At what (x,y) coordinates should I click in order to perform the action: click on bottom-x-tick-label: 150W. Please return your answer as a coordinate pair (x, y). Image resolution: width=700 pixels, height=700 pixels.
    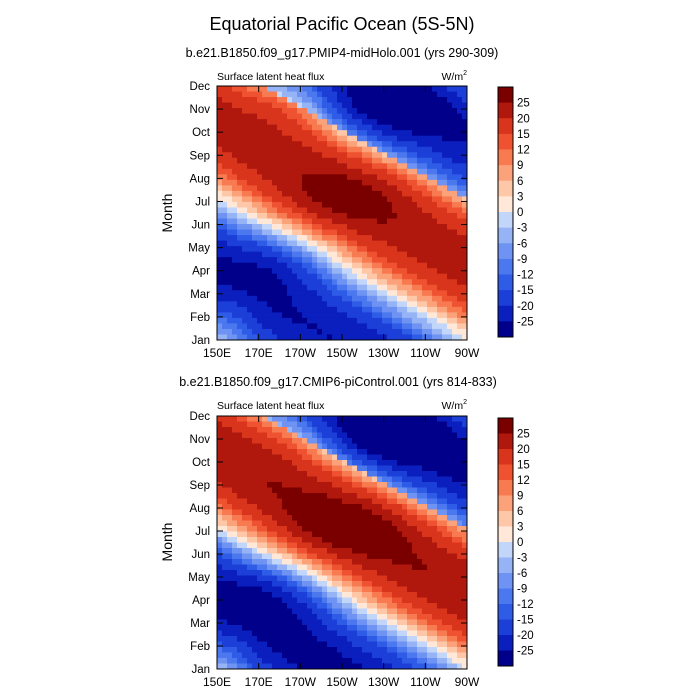
    Looking at the image, I should click on (342, 682).